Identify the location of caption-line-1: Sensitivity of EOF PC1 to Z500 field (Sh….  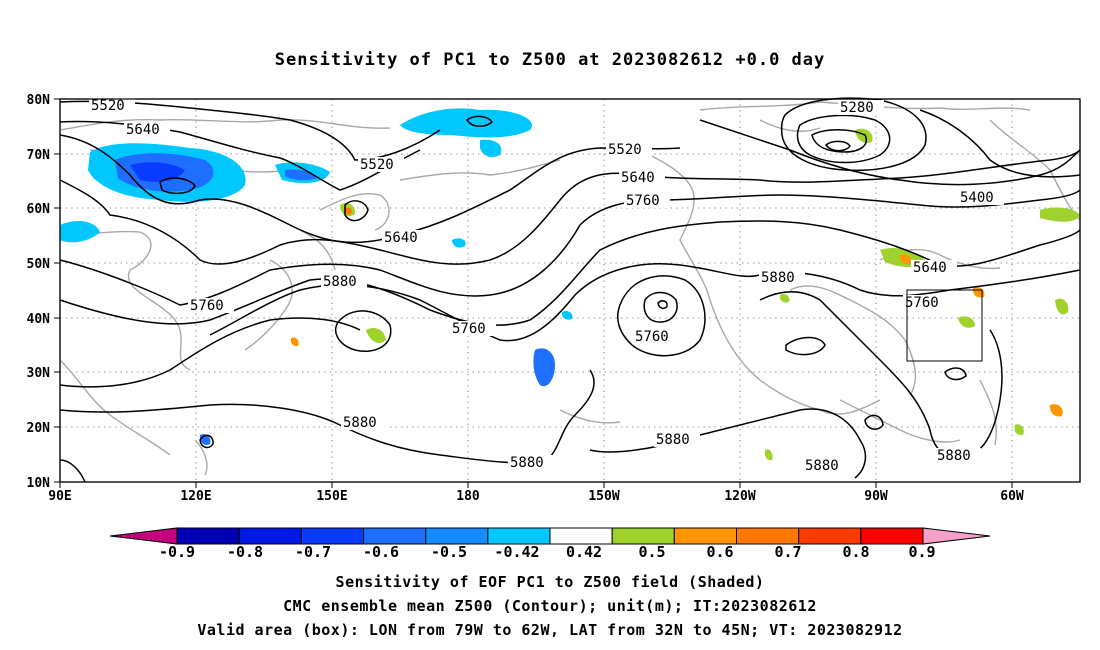
(550, 582).